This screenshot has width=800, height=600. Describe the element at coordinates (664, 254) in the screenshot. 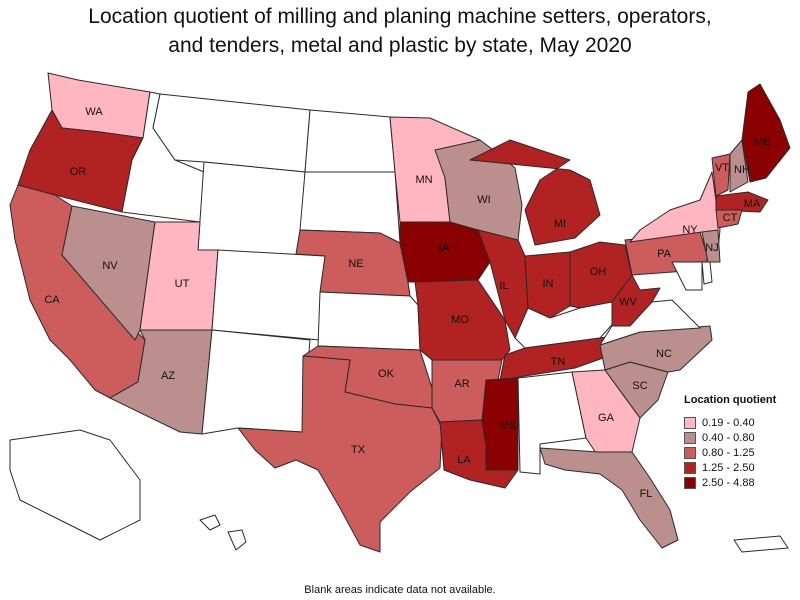

I see `state-label-pa: PA` at that location.